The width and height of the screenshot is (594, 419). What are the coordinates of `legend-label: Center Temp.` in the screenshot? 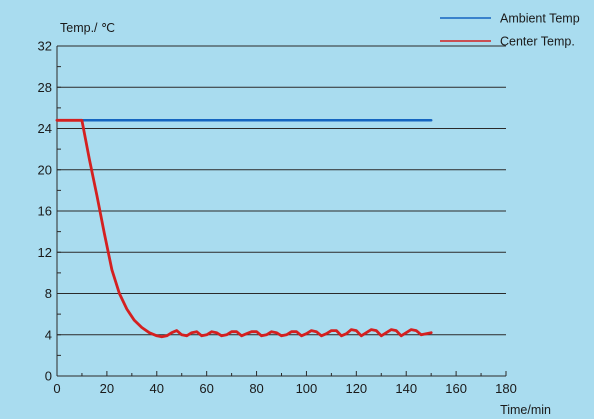 It's located at (537, 42).